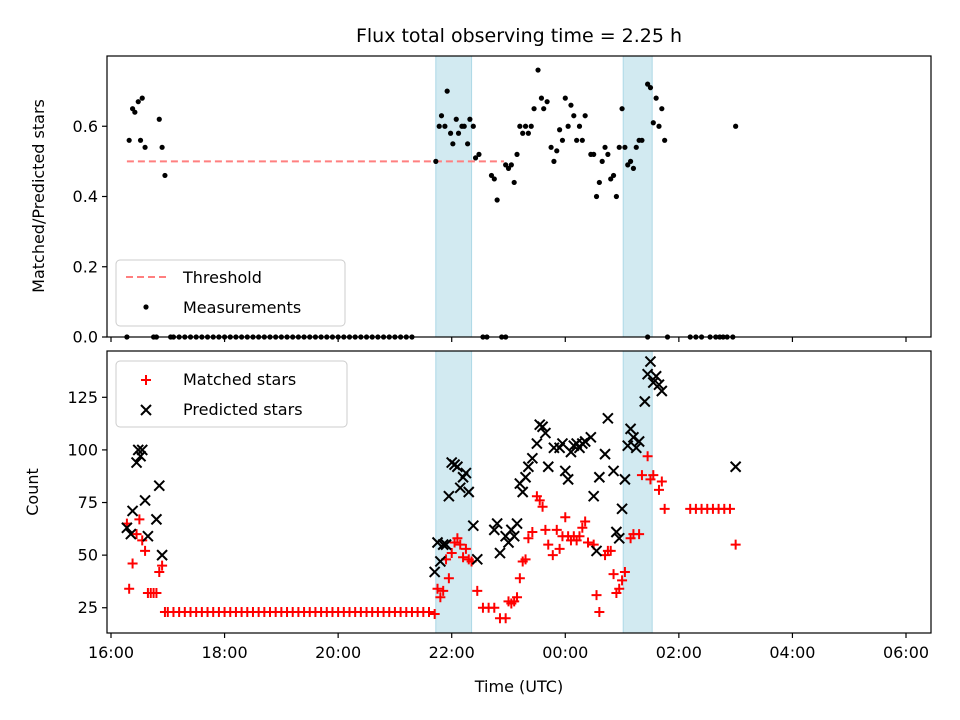 Image resolution: width=960 pixels, height=720 pixels. I want to click on y-tick-label: 50, so click(88, 555).